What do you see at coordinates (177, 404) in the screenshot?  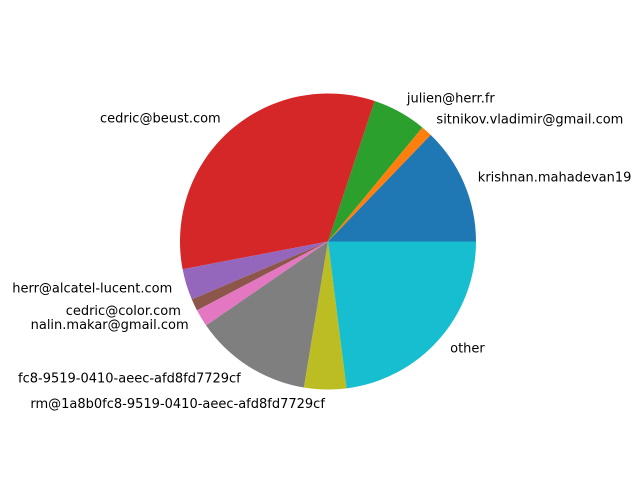 I see `slice-label: rm@1a8b0fc8-9519-0410-aeec-afd8fd7729cf` at bounding box center [177, 404].